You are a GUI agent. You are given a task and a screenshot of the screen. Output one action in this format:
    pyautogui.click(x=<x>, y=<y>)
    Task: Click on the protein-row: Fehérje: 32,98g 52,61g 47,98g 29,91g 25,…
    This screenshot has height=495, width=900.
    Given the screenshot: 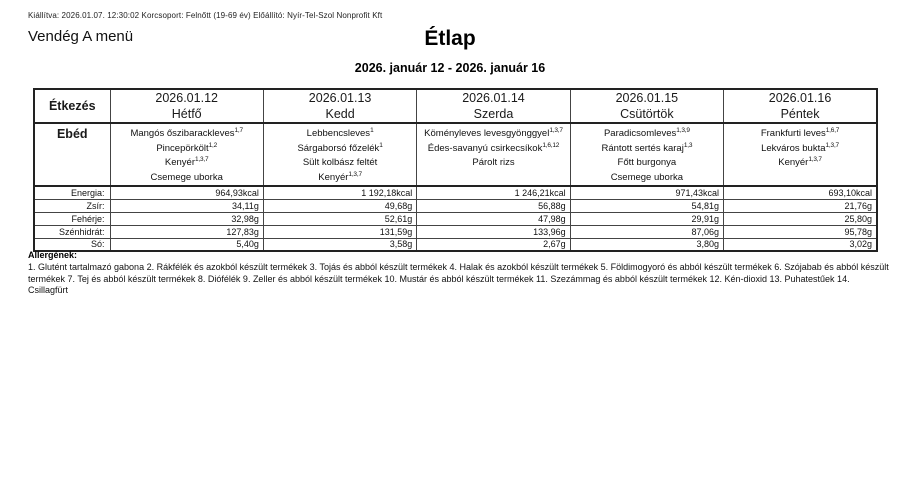 What is the action you would take?
    pyautogui.click(x=455, y=218)
    